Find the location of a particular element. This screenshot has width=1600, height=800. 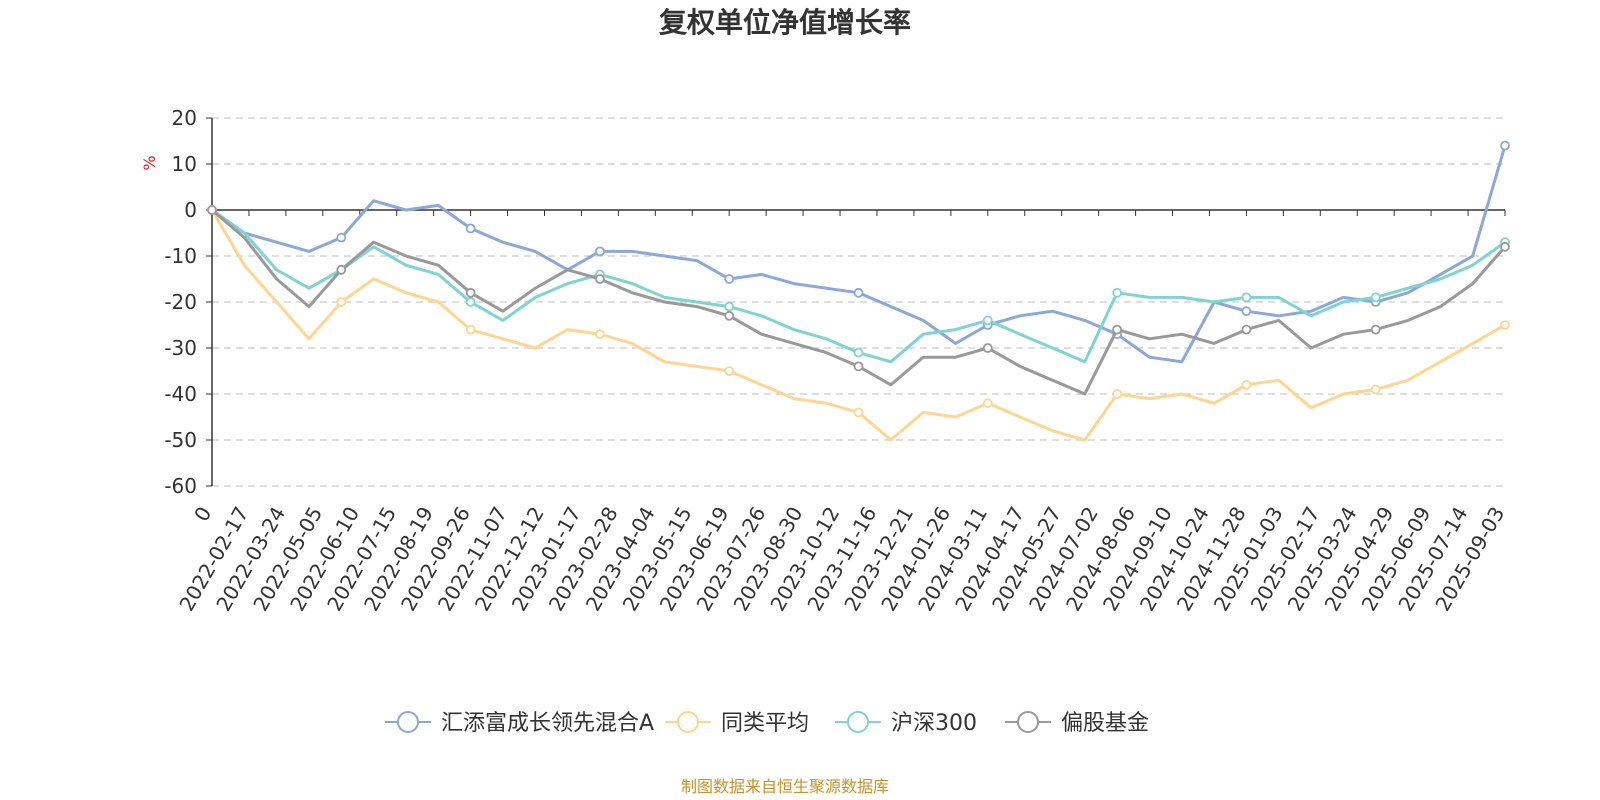

y-tick-label: -60 is located at coordinates (180, 486).